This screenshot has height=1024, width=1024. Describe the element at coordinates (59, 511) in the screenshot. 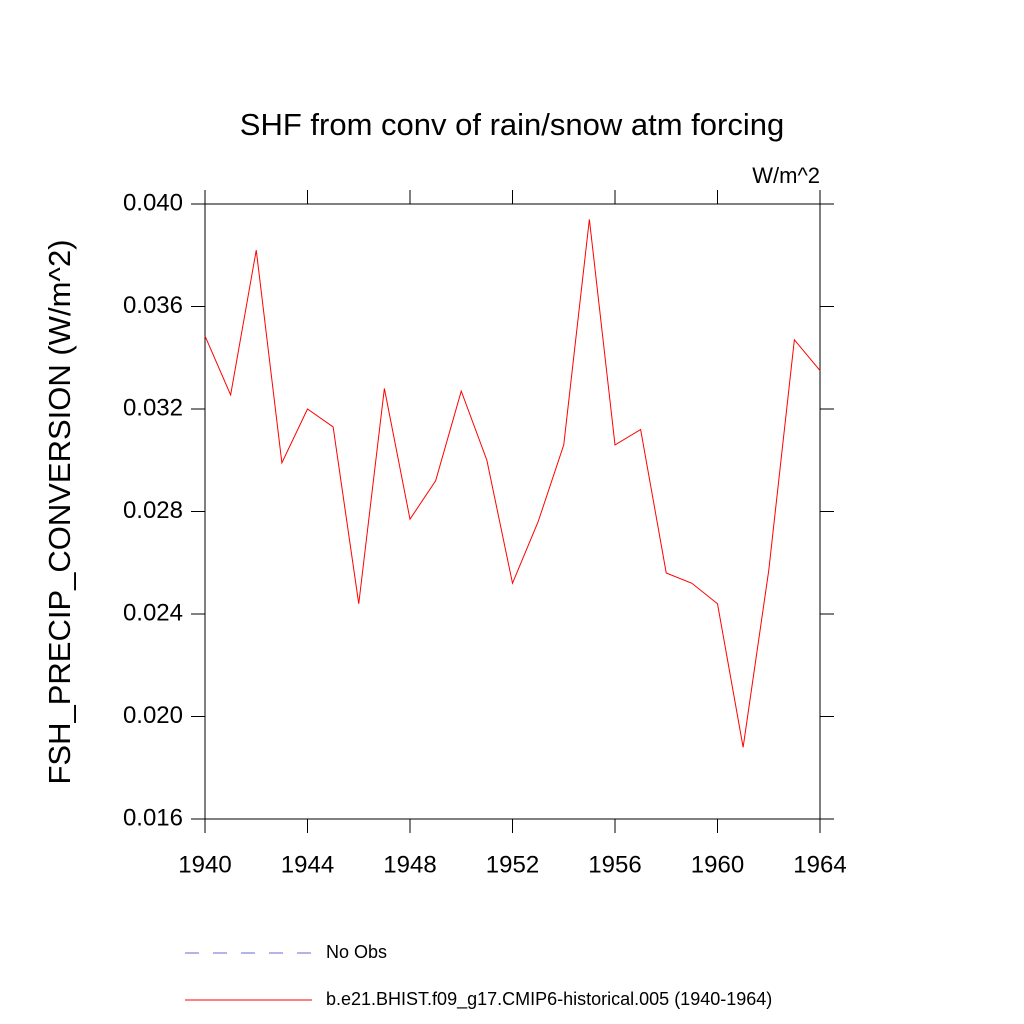

I see `y-axis-label: FSH_PRECIP_CONVERSION (W/m^2)` at that location.